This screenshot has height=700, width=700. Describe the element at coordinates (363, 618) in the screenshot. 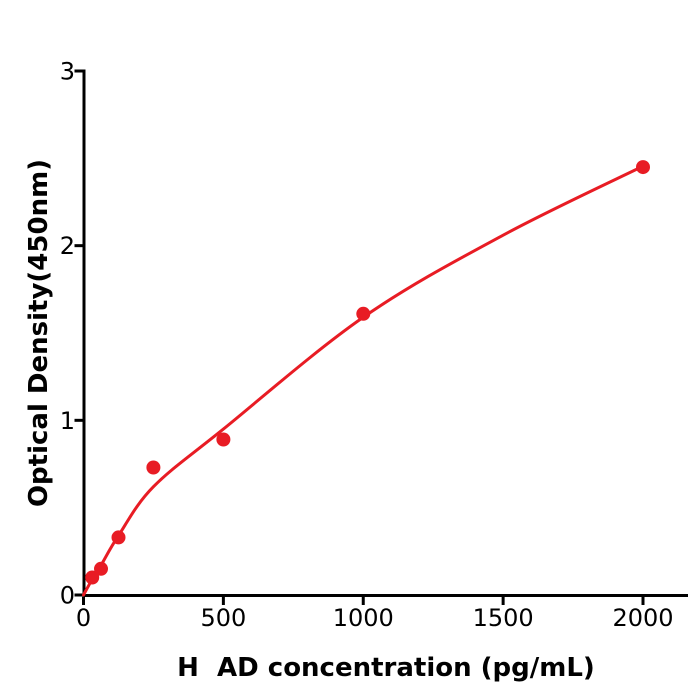

I see `x-tick-label: 1000` at that location.